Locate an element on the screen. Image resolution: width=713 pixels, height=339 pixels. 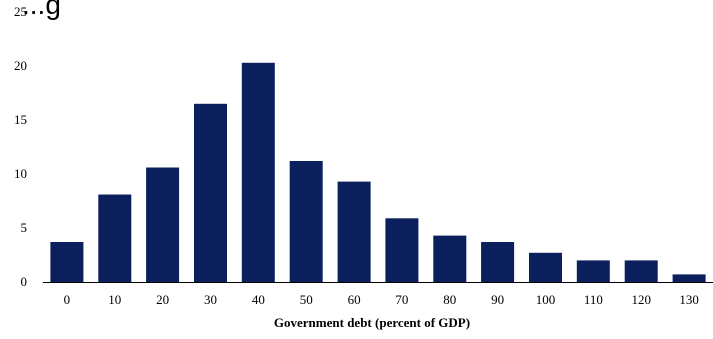
x-tick-label: 90 is located at coordinates (497, 299).